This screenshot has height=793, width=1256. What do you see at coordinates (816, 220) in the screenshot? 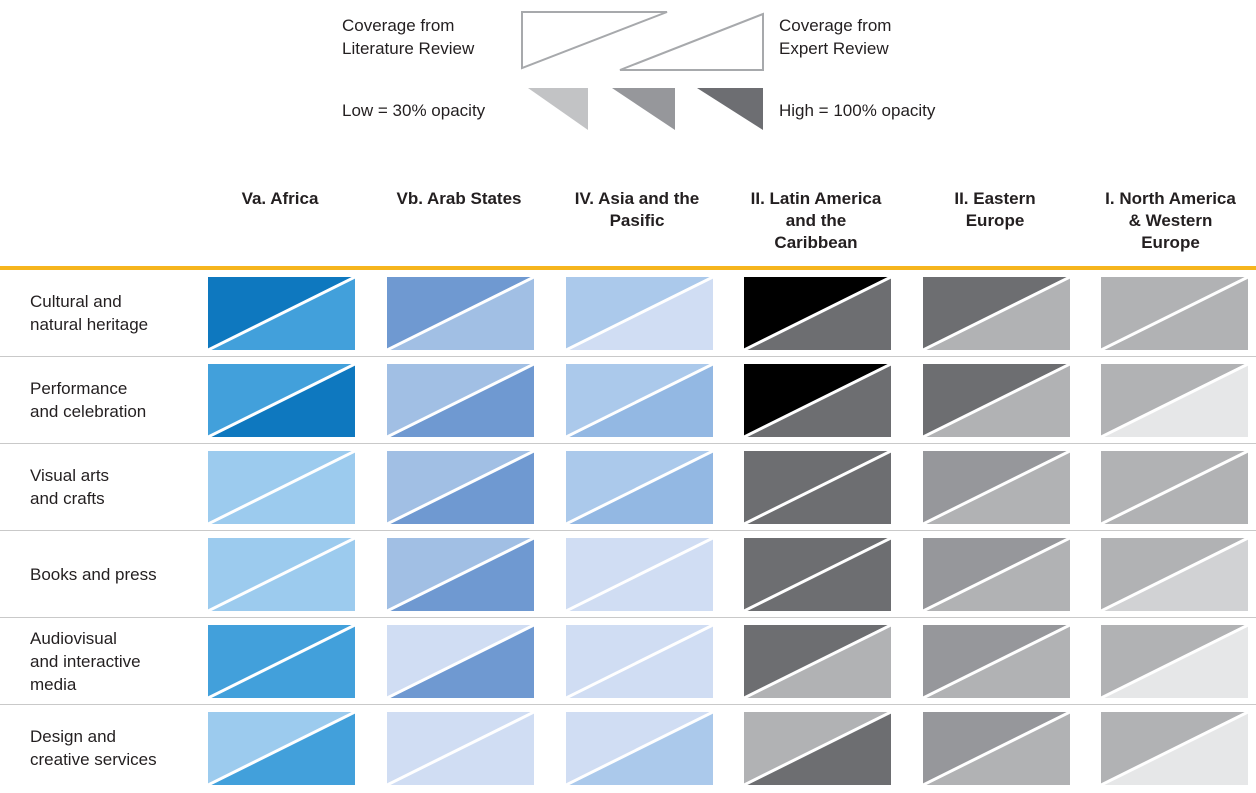
I see `column-header-latin-america: II. Latin America and the Caribbean` at bounding box center [816, 220].